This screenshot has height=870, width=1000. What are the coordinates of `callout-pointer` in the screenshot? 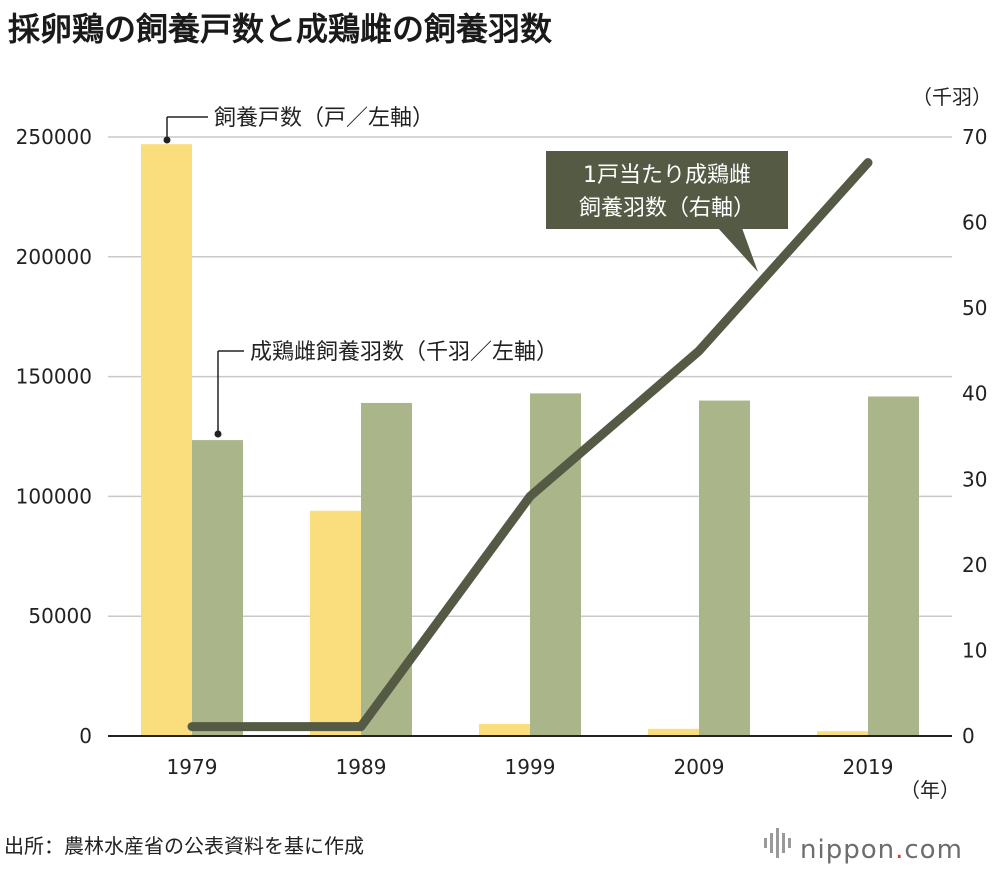 It's located at (738, 250).